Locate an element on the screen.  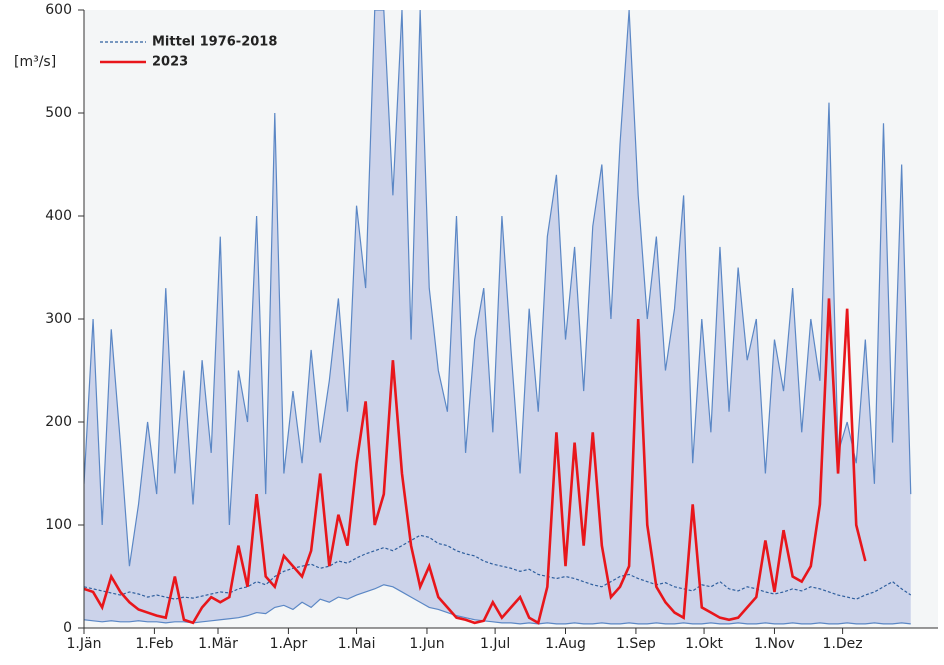
x-tick-label: 1.Dez is located at coordinates (843, 644).